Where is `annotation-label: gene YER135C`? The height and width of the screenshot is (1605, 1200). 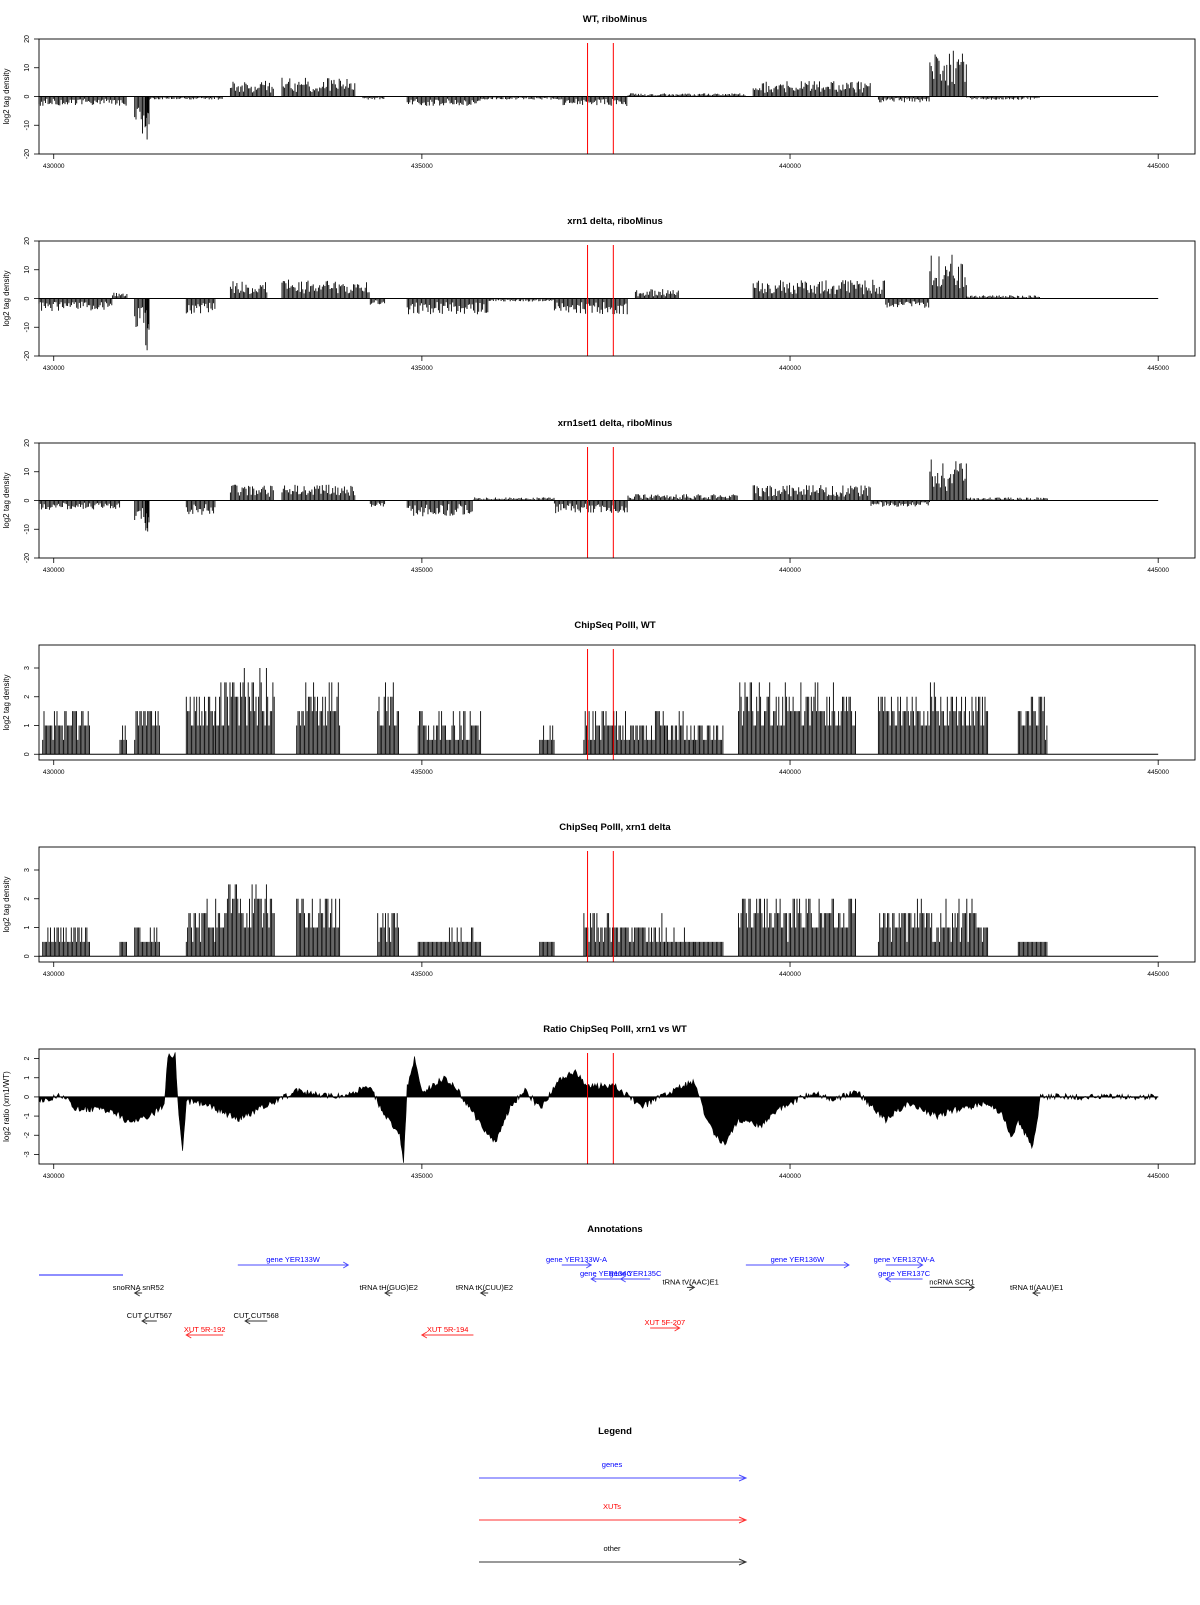
annotation-label: gene YER135C is located at coordinates (635, 1273).